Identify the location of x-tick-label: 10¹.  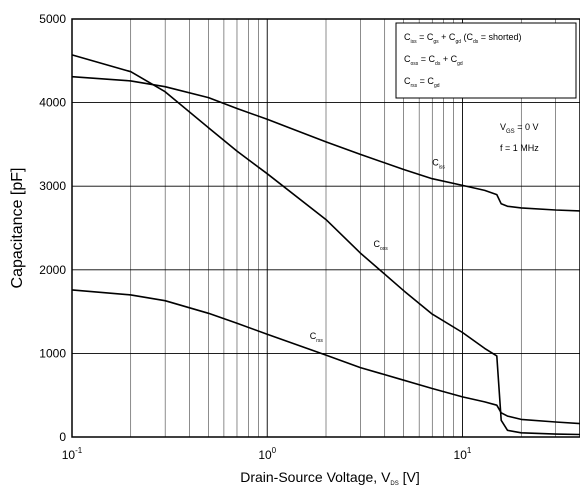
(463, 454).